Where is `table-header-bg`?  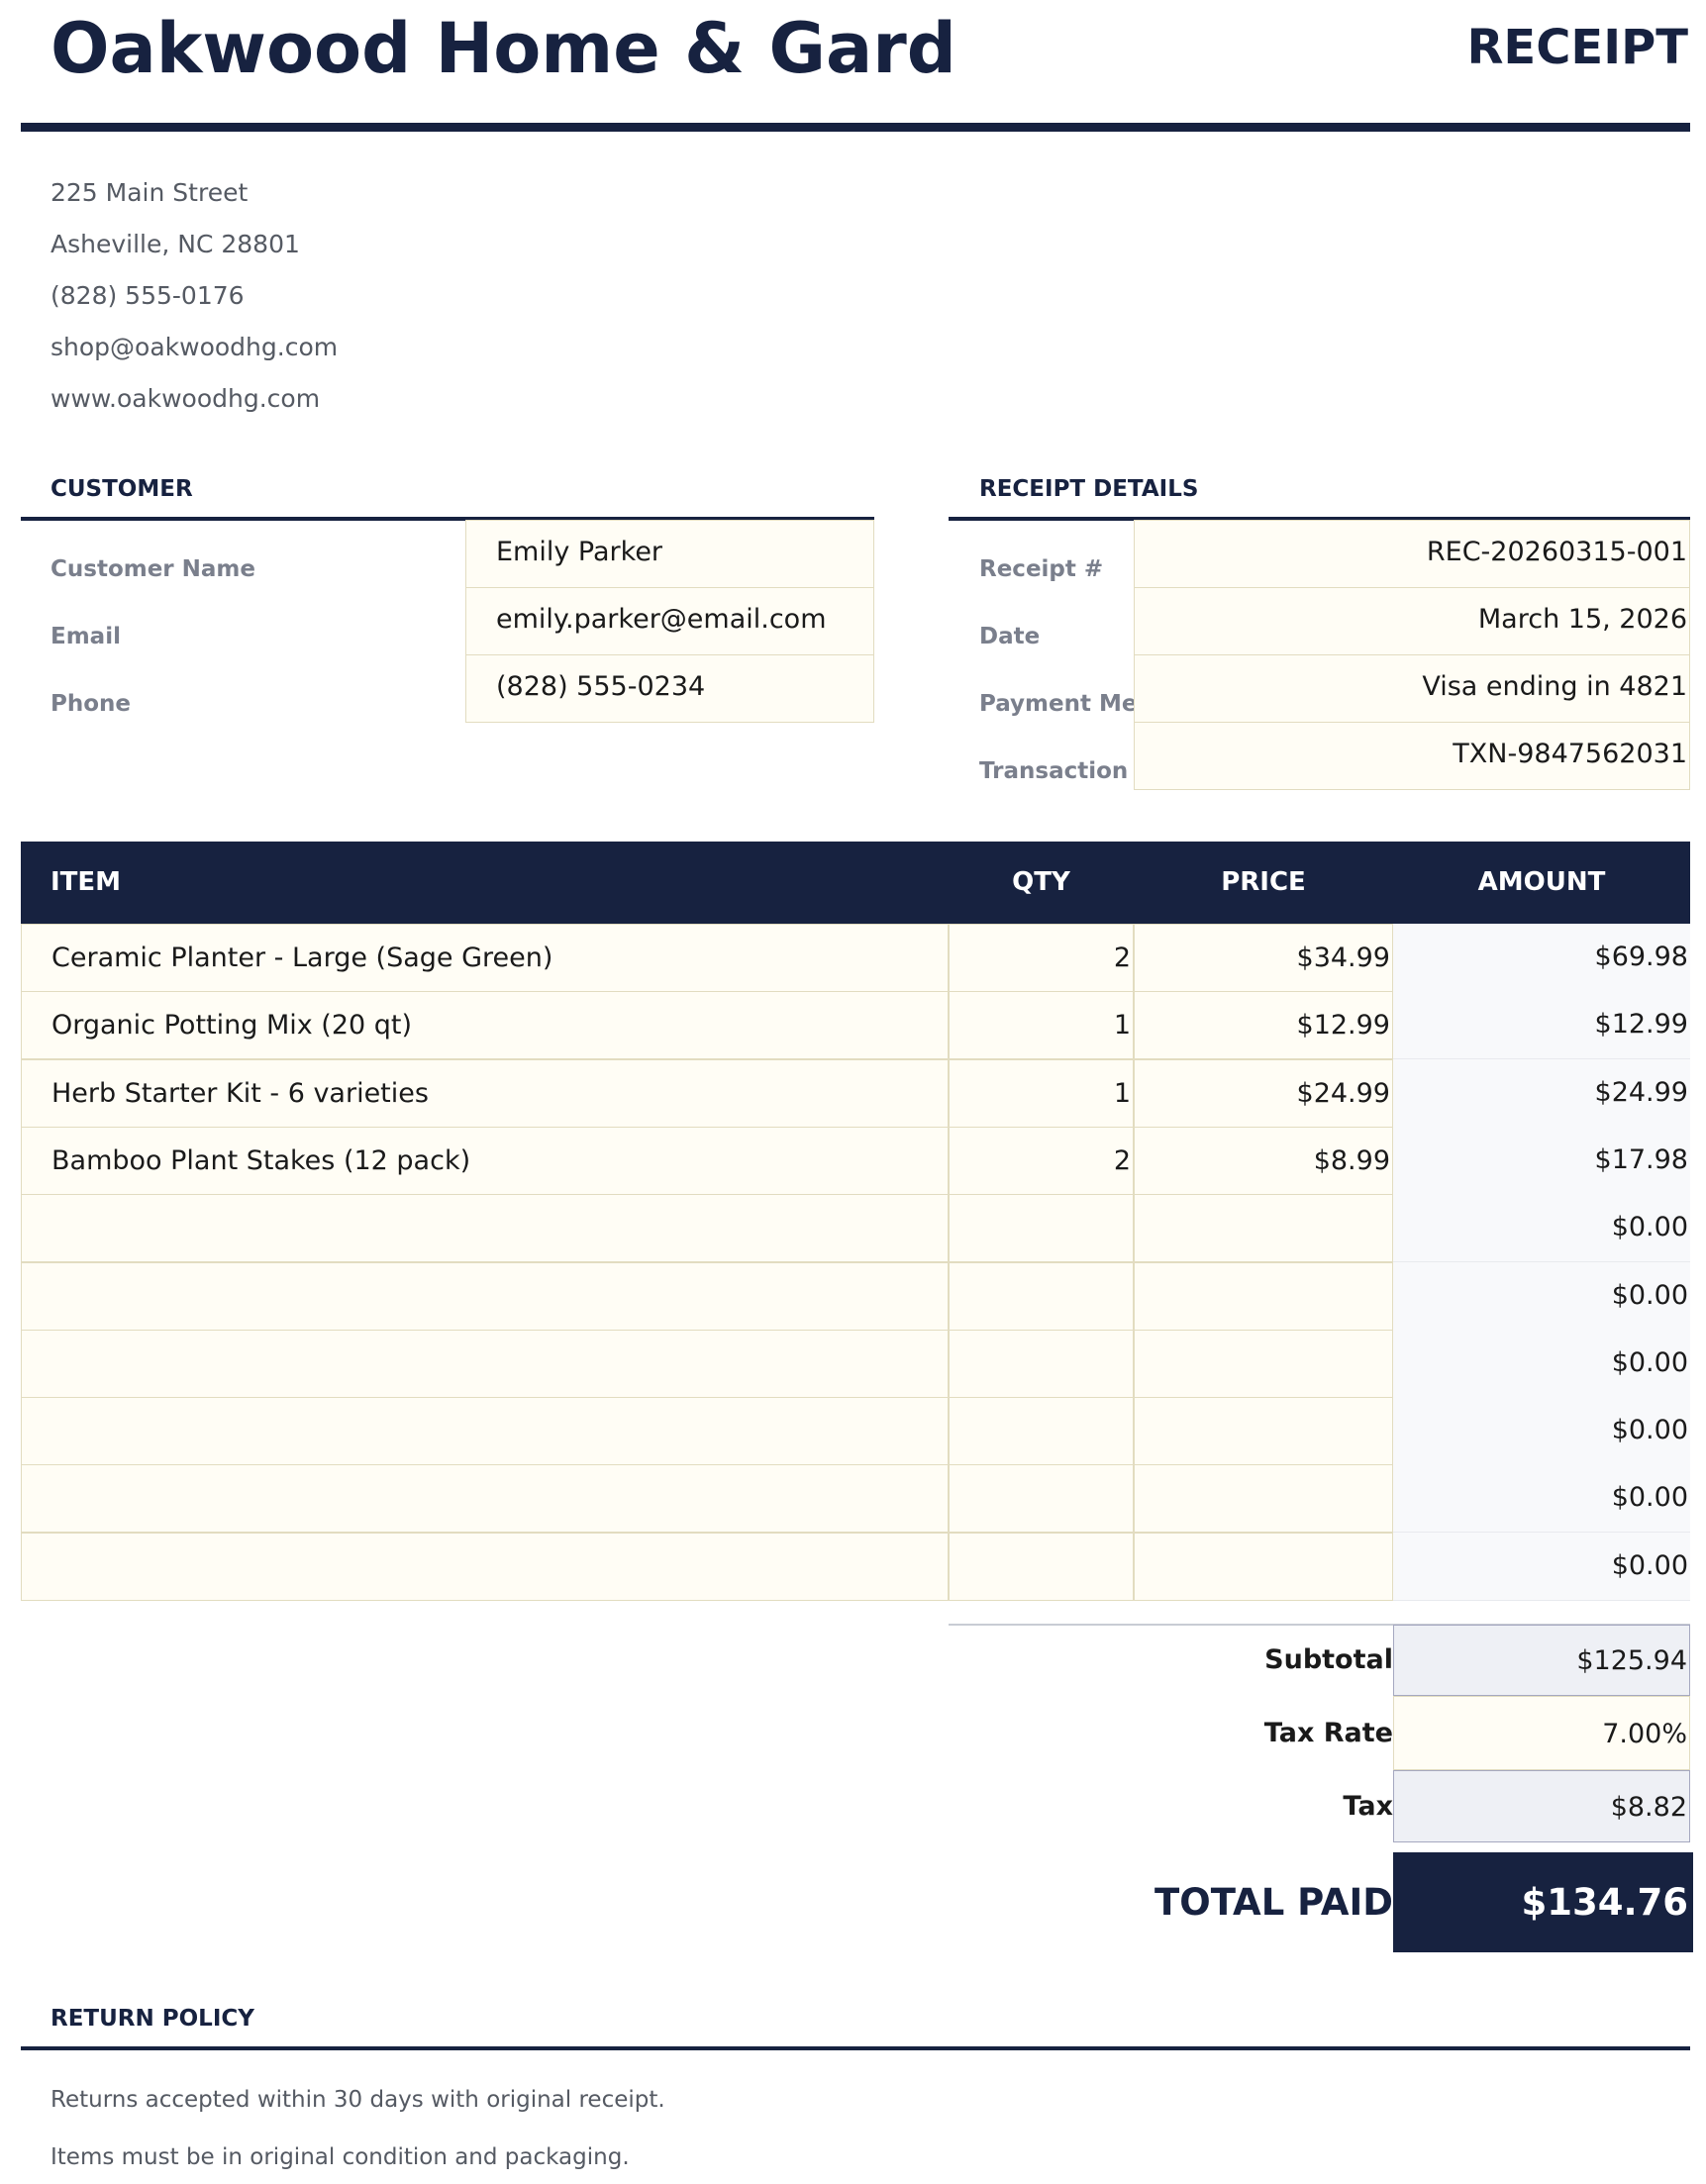 table-header-bg is located at coordinates (856, 883).